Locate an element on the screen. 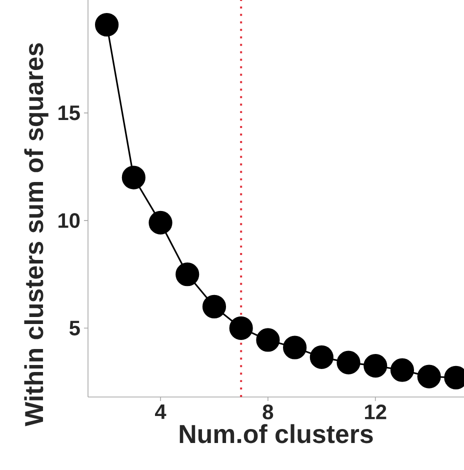  y-tick-label: 10 is located at coordinates (69, 220).